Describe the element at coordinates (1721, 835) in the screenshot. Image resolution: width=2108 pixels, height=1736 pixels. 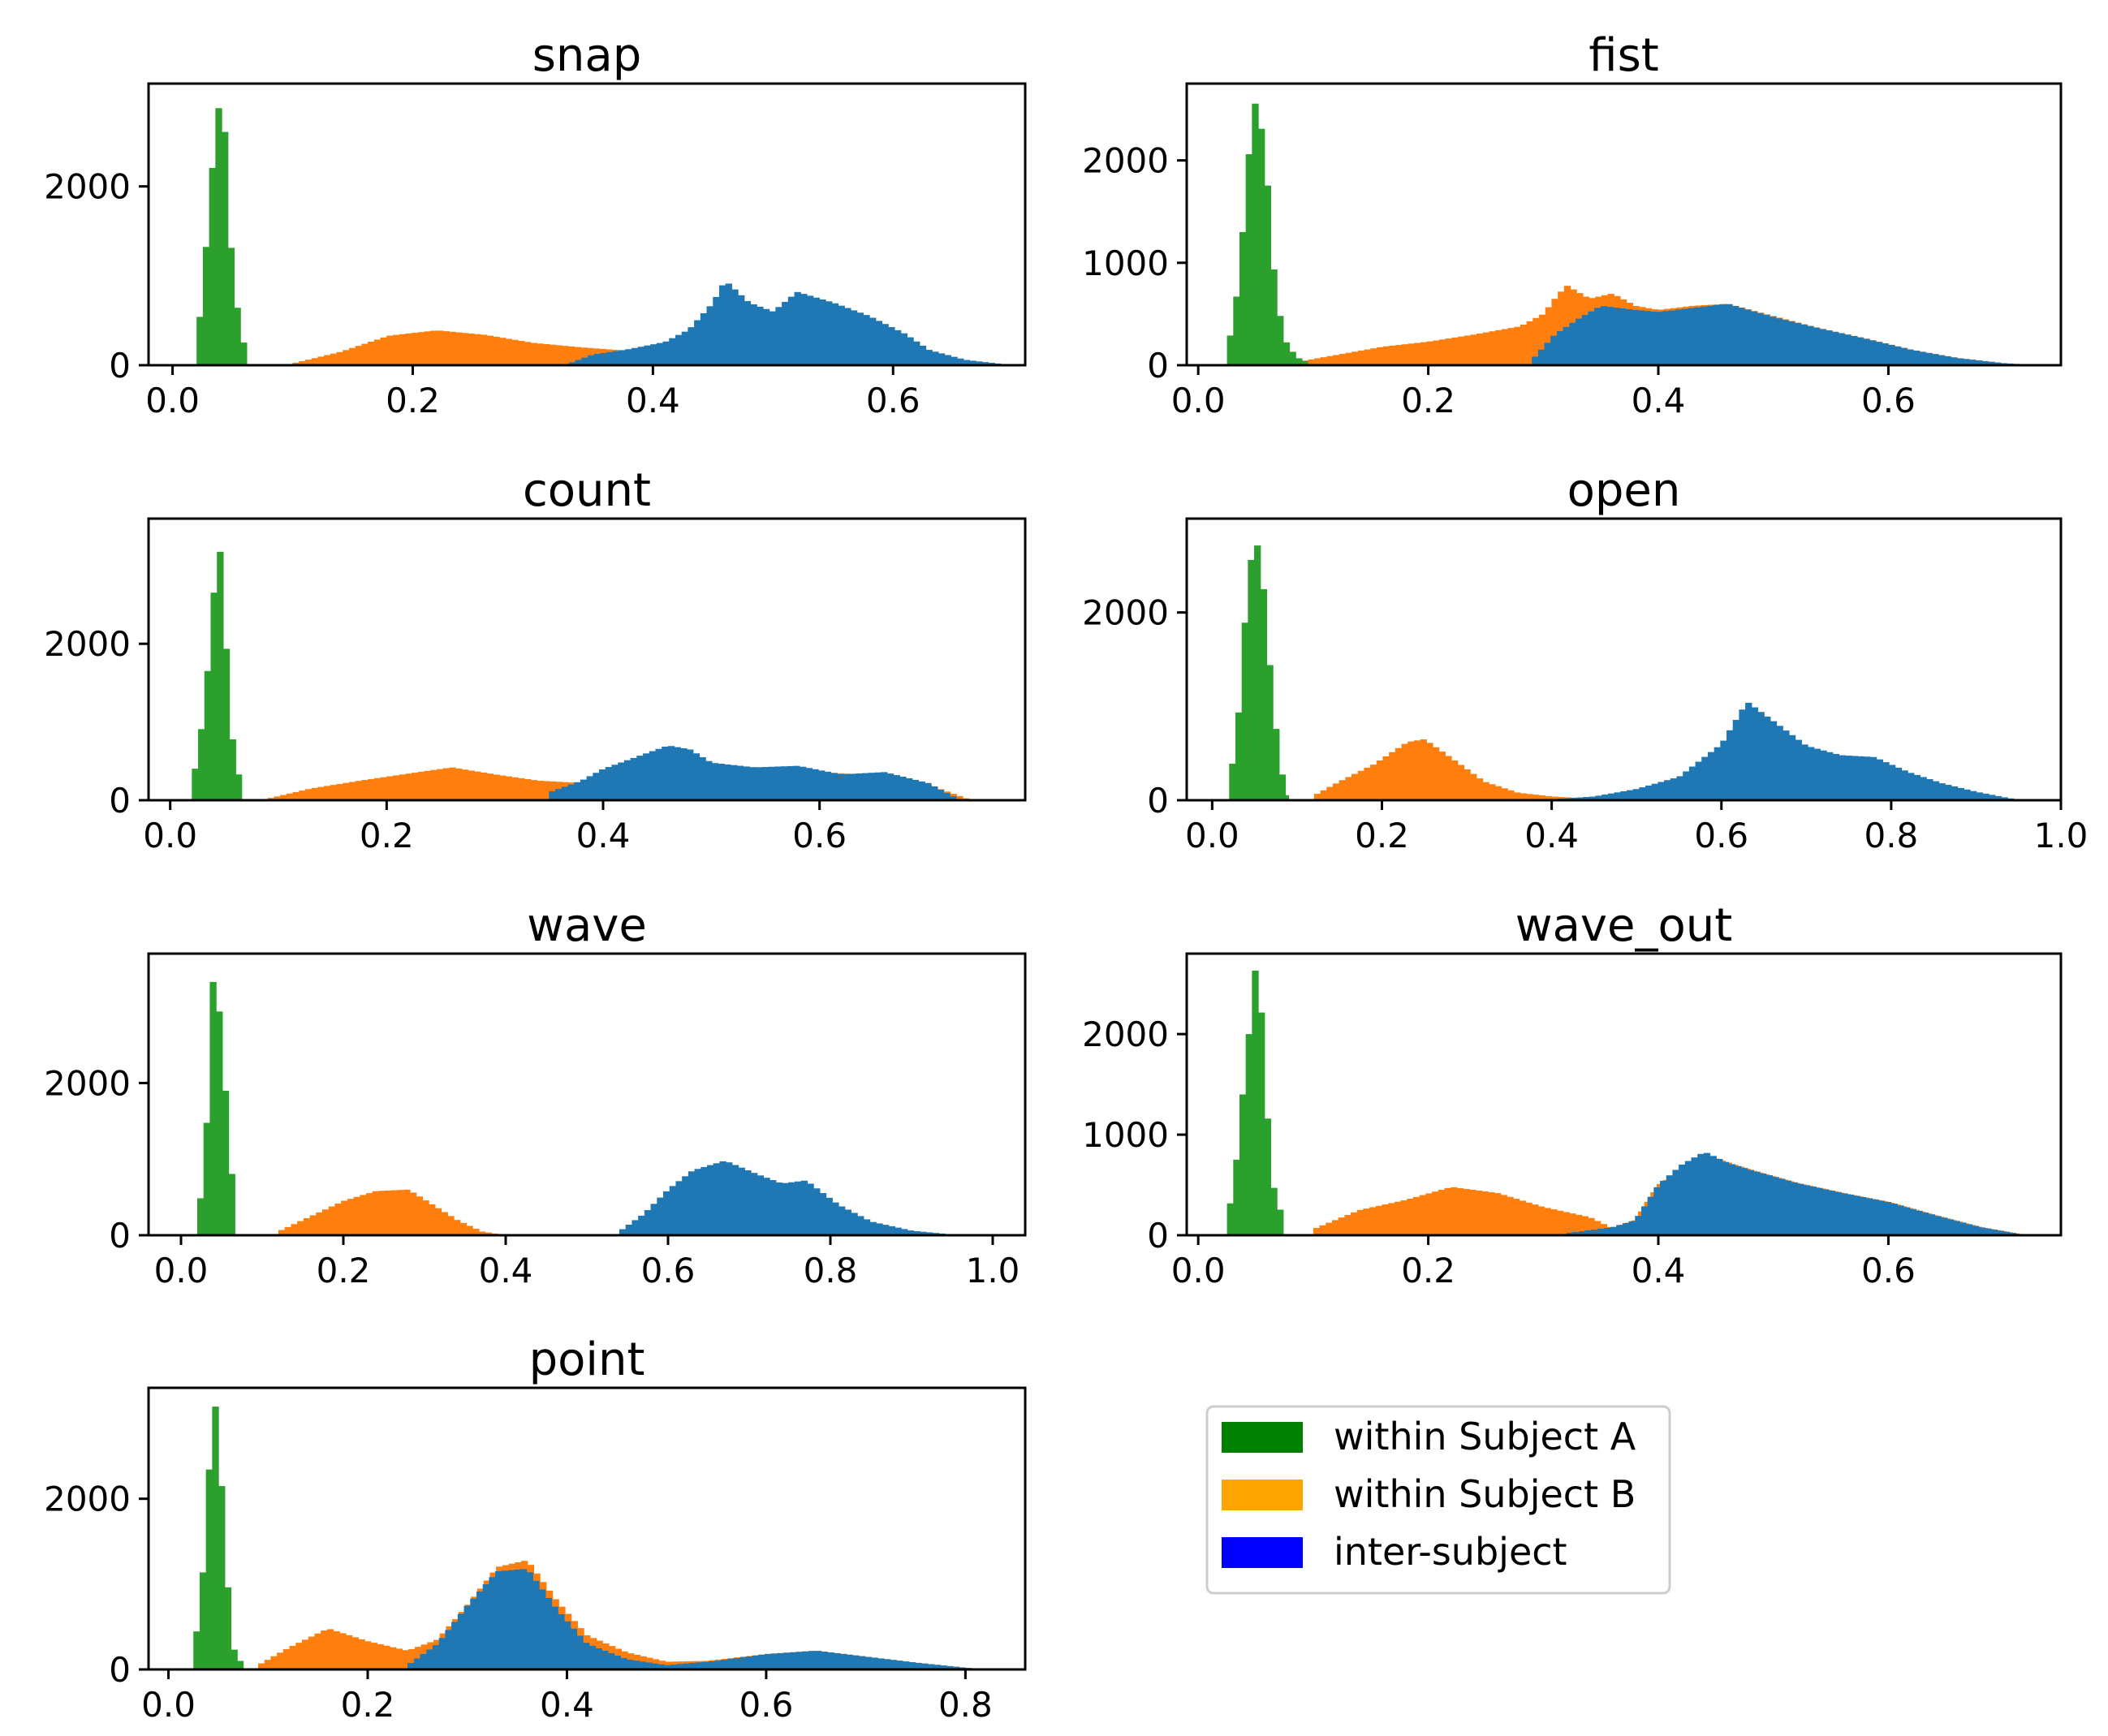
I see `x-tick-label: 0.6` at that location.